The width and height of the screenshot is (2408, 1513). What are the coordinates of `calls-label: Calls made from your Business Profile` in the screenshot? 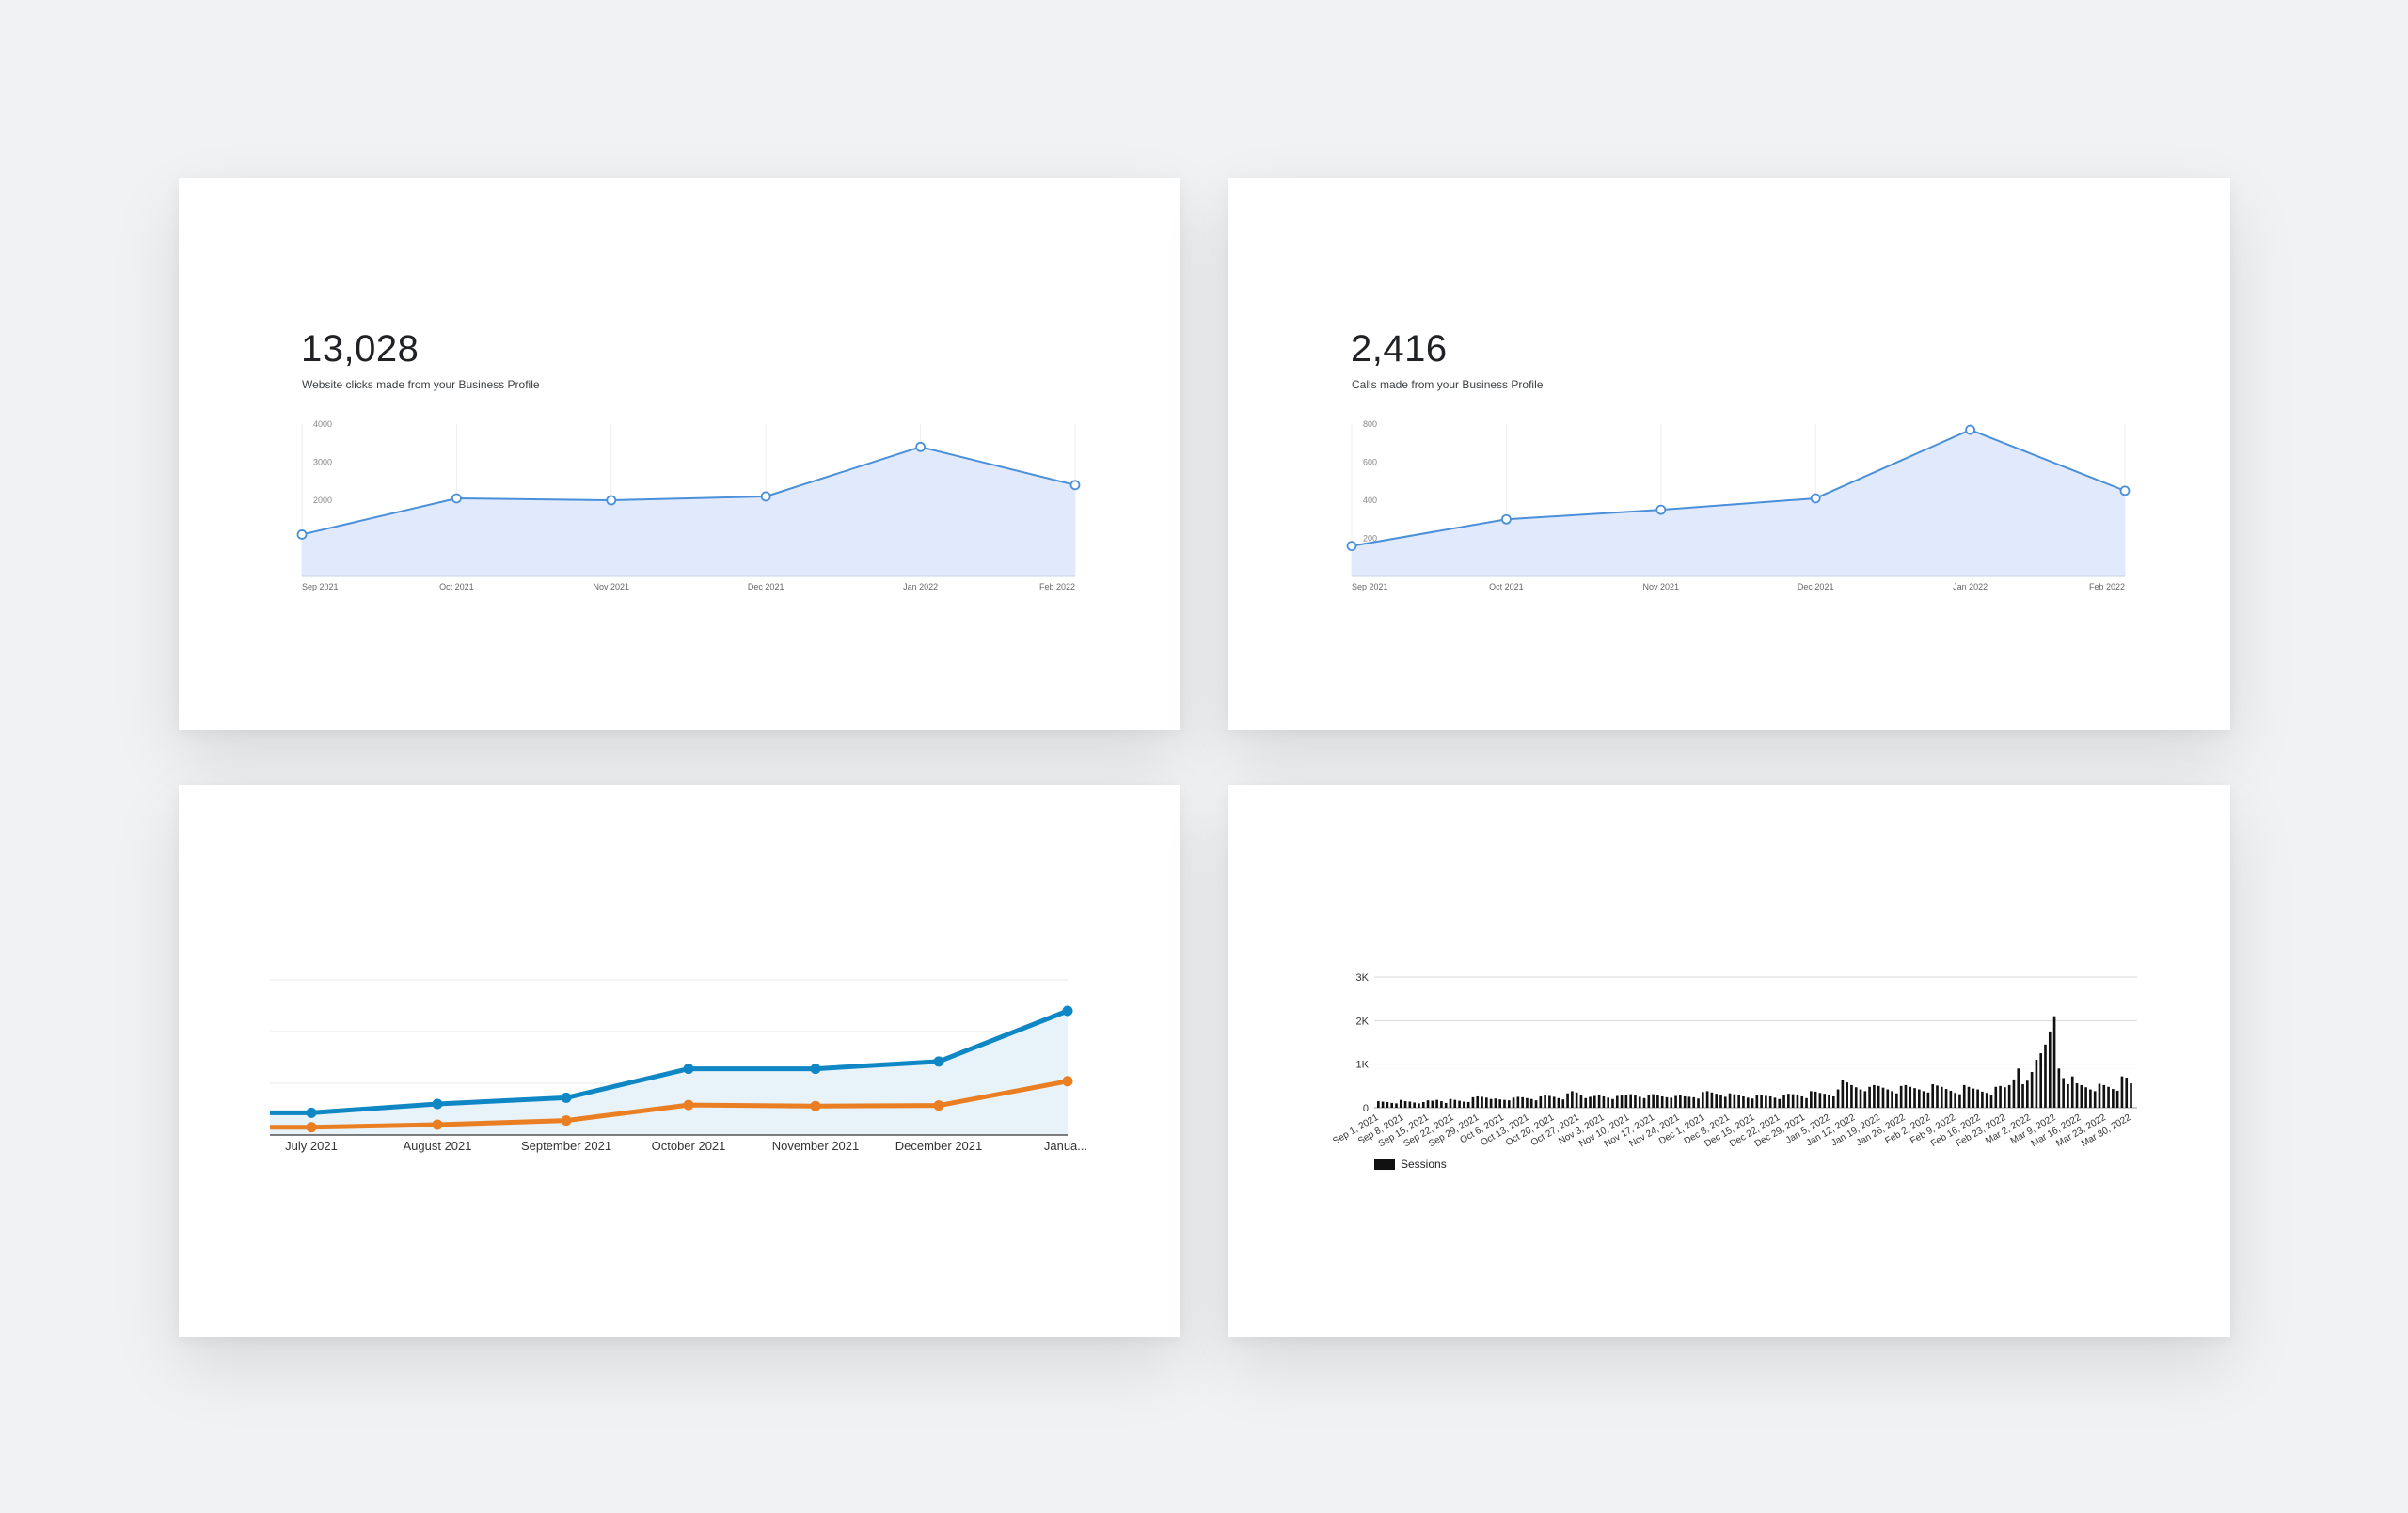 It's located at (1448, 384).